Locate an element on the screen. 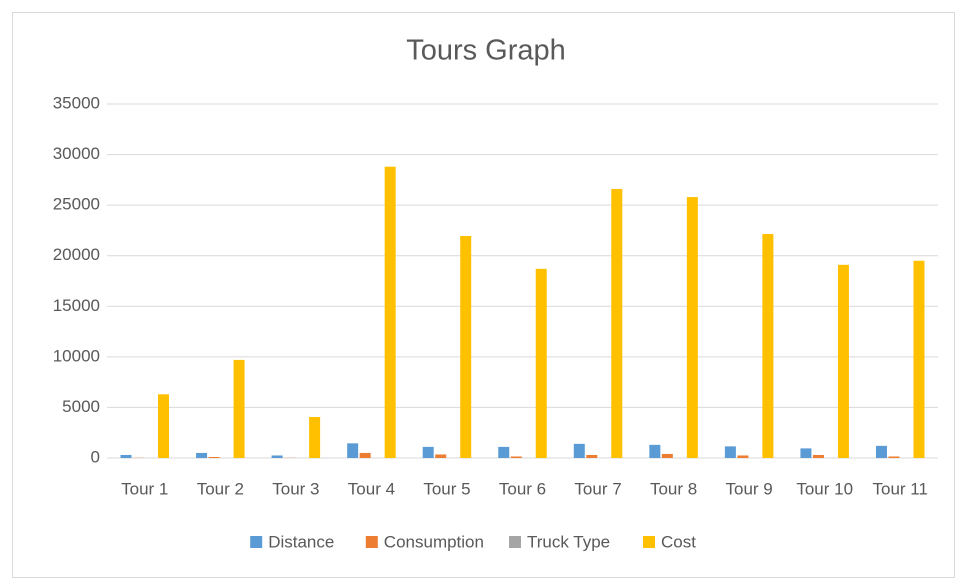  x-tick-label: Tour 6 is located at coordinates (522, 488).